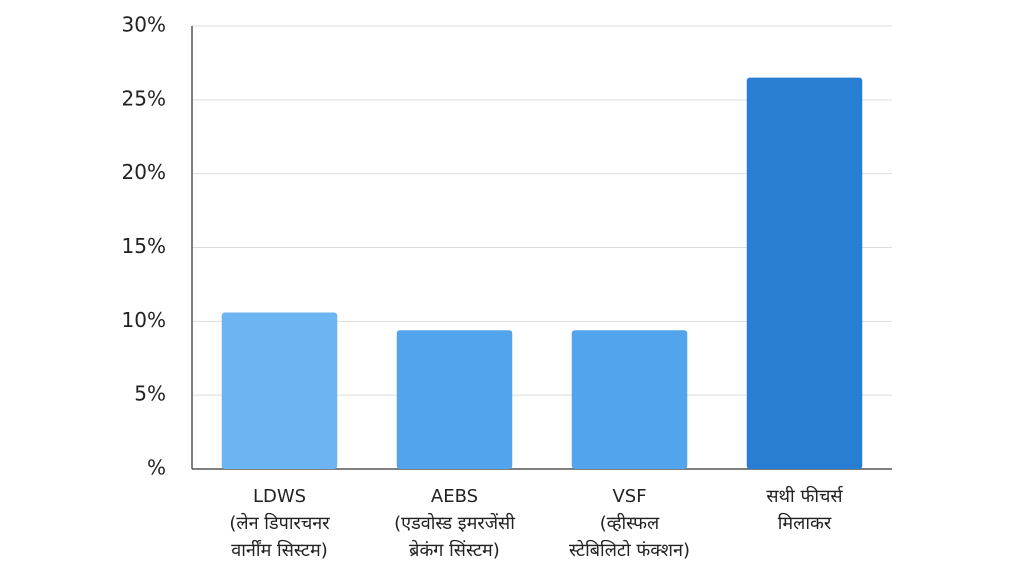  Describe the element at coordinates (144, 25) in the screenshot. I see `y-tick-label: 30%` at that location.